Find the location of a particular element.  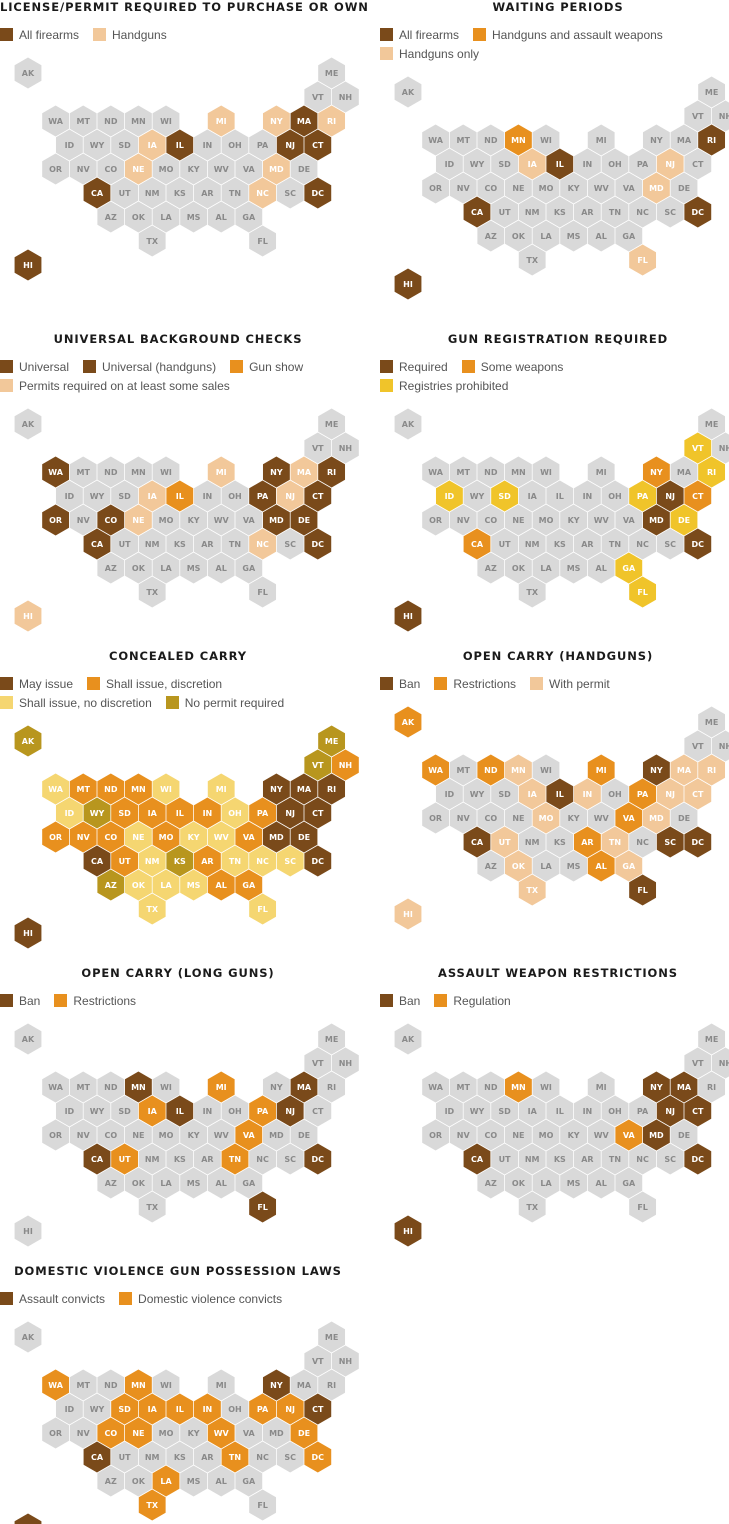

state-label: NJ is located at coordinates (670, 794).